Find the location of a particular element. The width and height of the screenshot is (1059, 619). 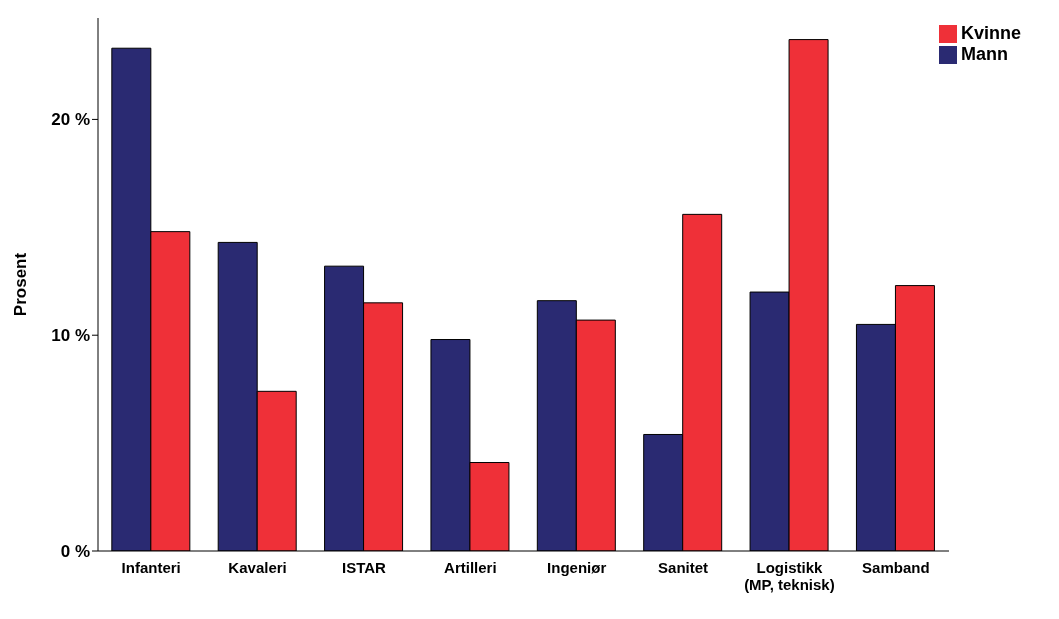

x-tick-label: Kavaleri is located at coordinates (257, 567).